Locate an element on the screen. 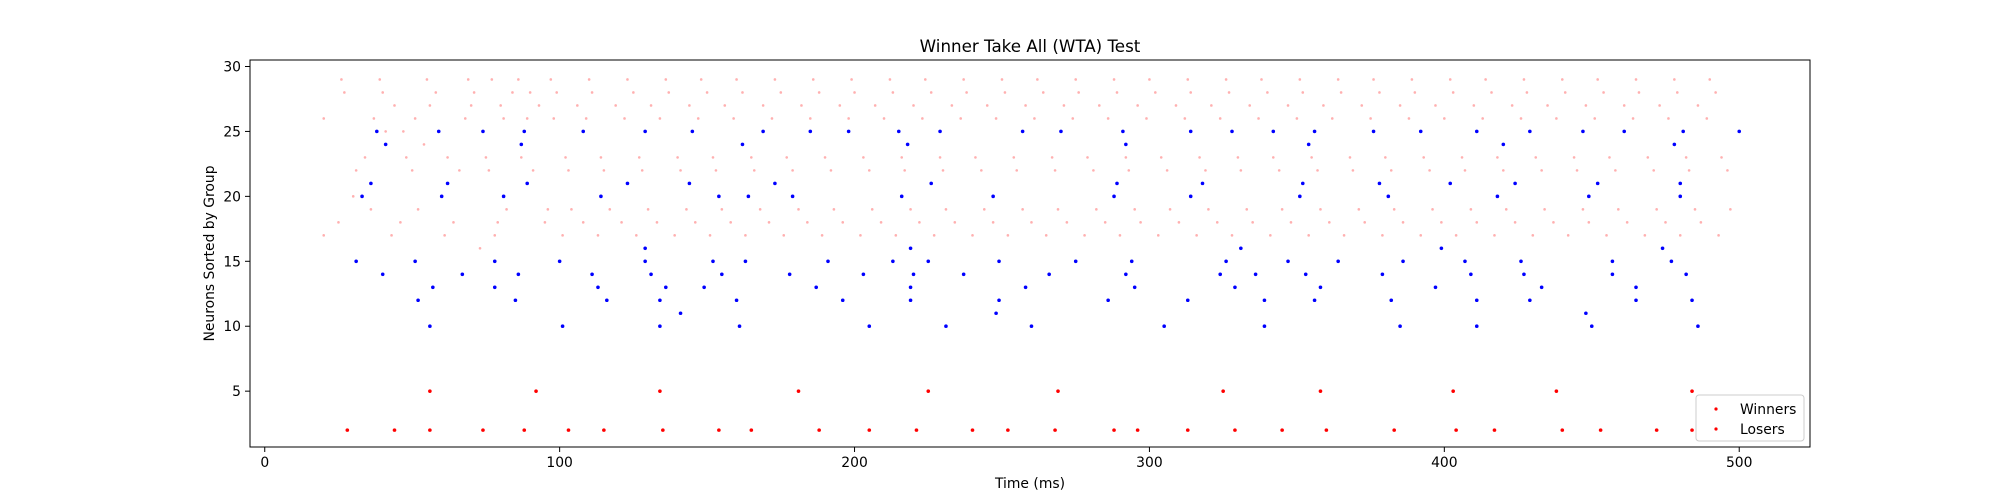 Image resolution: width=2000 pixels, height=504 pixels. legend-box is located at coordinates (1750, 418).